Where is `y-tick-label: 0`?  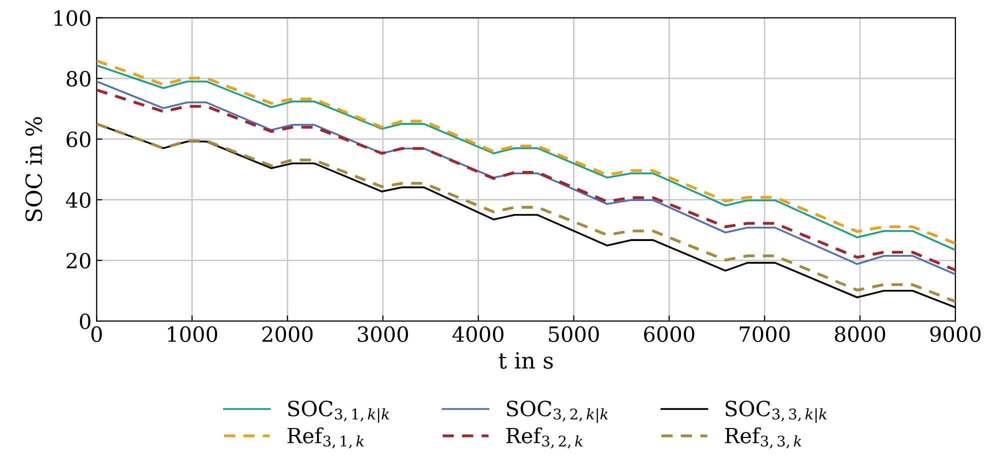
y-tick-label: 0 is located at coordinates (85, 322).